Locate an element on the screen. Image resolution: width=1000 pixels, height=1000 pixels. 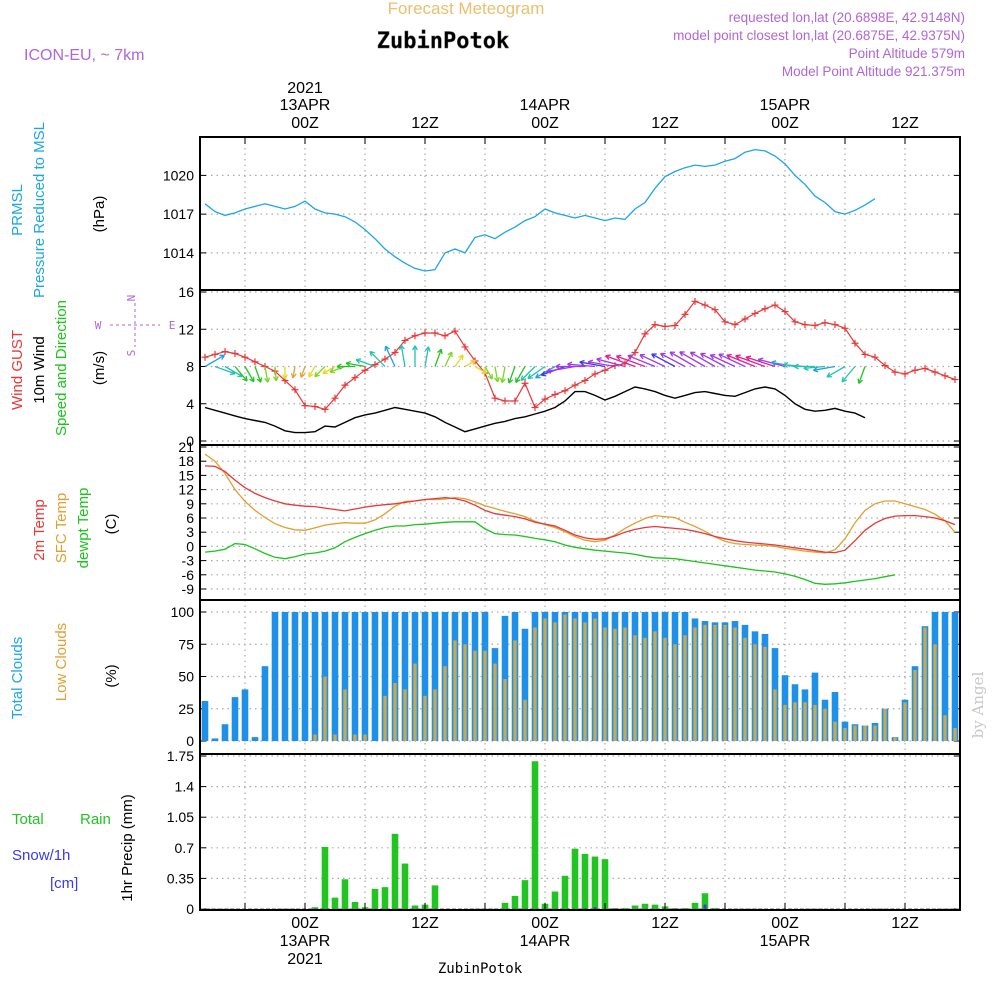
prmsl-label: PRMSL is located at coordinates (17, 210).